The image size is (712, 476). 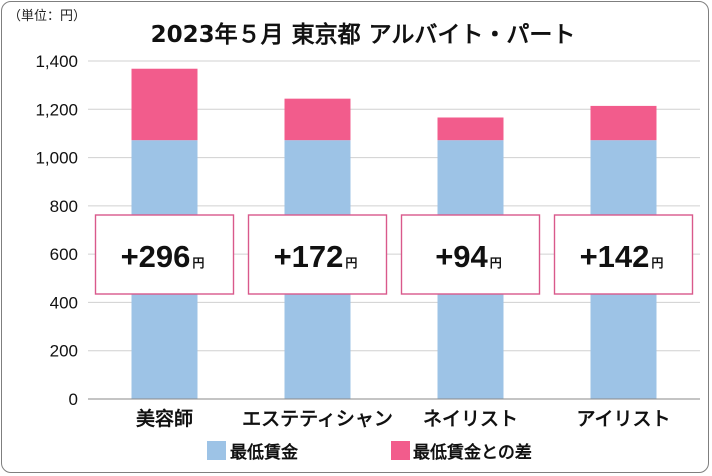 I want to click on annotation-label: +296 円, so click(x=163, y=256).